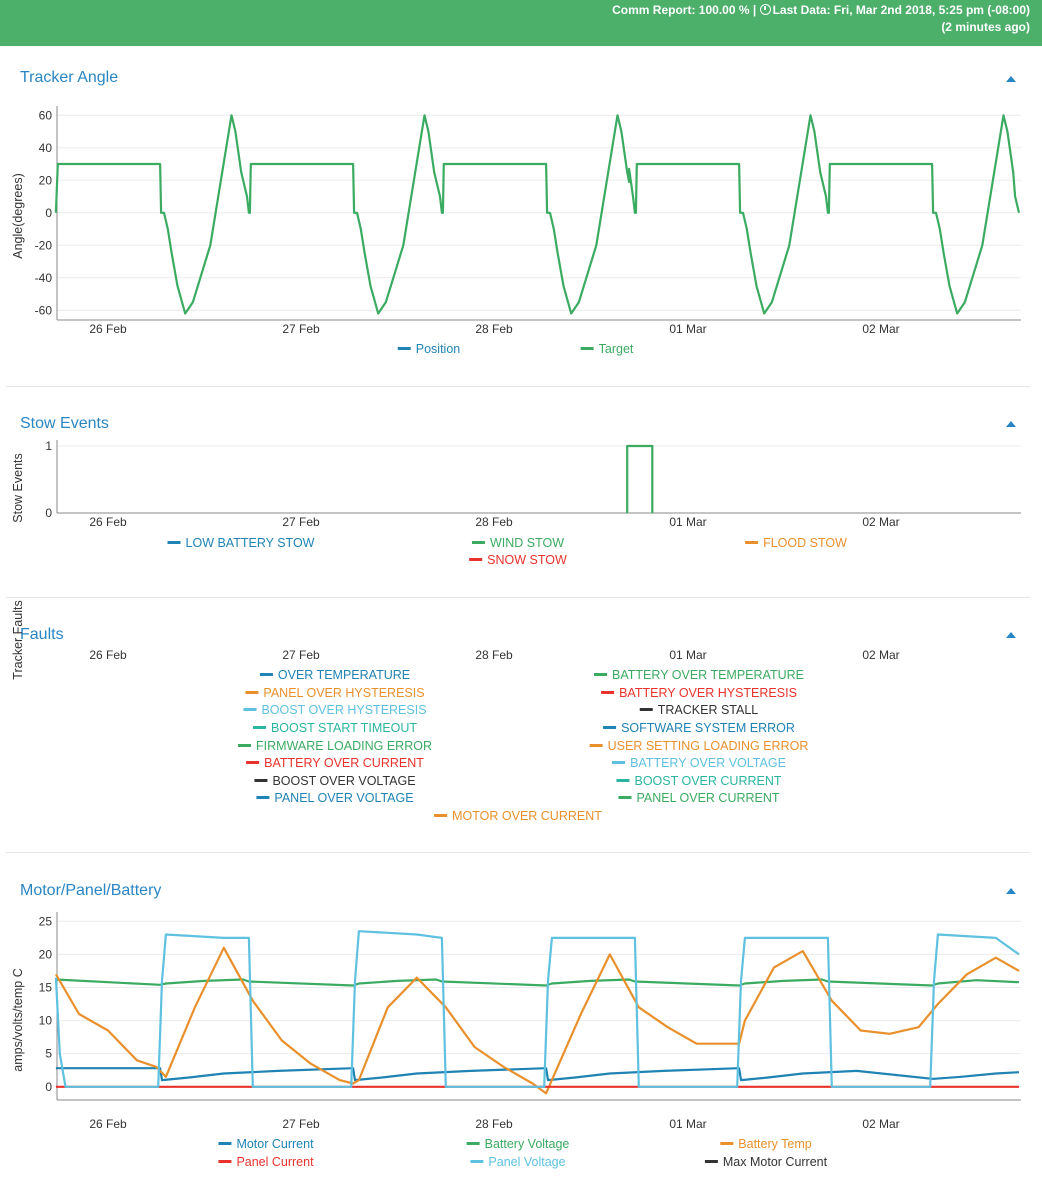 The height and width of the screenshot is (1183, 1042). I want to click on legend-item-low-battery-stow: LOW BATTERY STOW, so click(241, 543).